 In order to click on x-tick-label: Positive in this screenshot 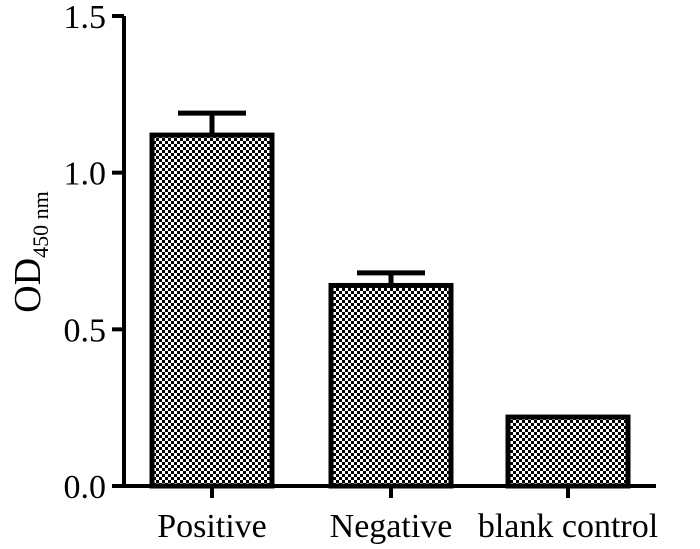, I will do `click(212, 526)`.